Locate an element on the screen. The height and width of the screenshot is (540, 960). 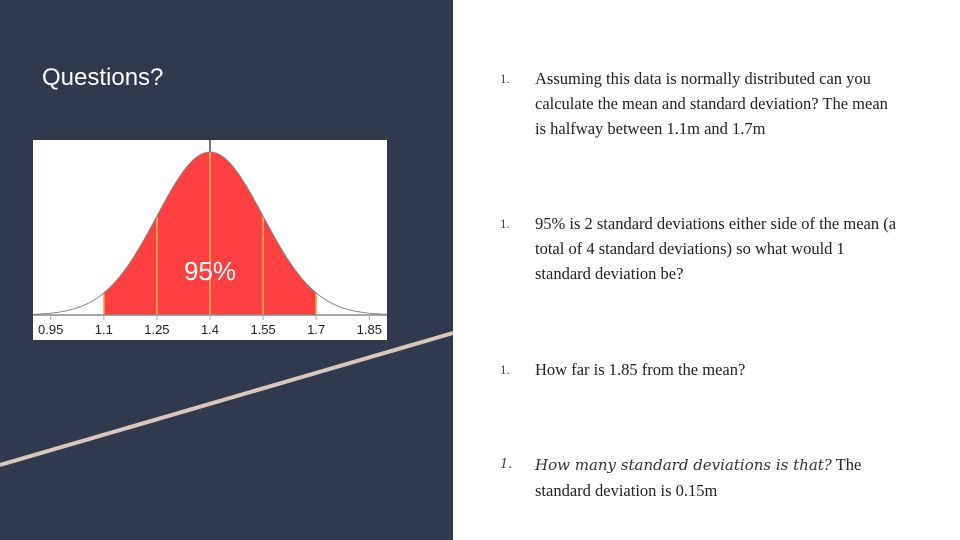
question-item: 1. How far is 1.85 from the mean? is located at coordinates (700, 369).